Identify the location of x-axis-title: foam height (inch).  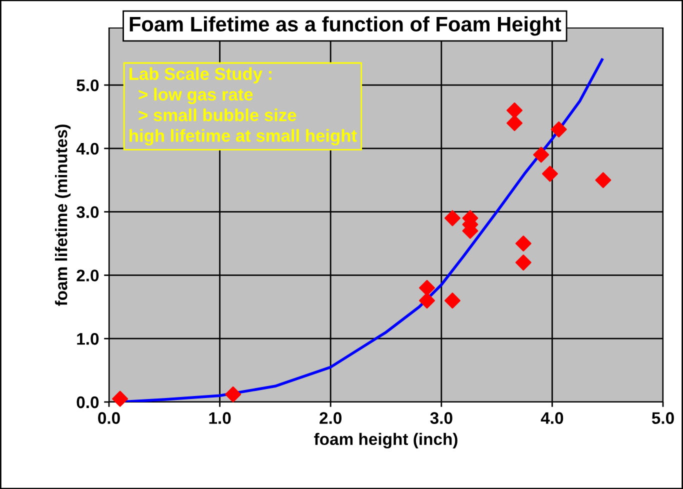
(386, 440).